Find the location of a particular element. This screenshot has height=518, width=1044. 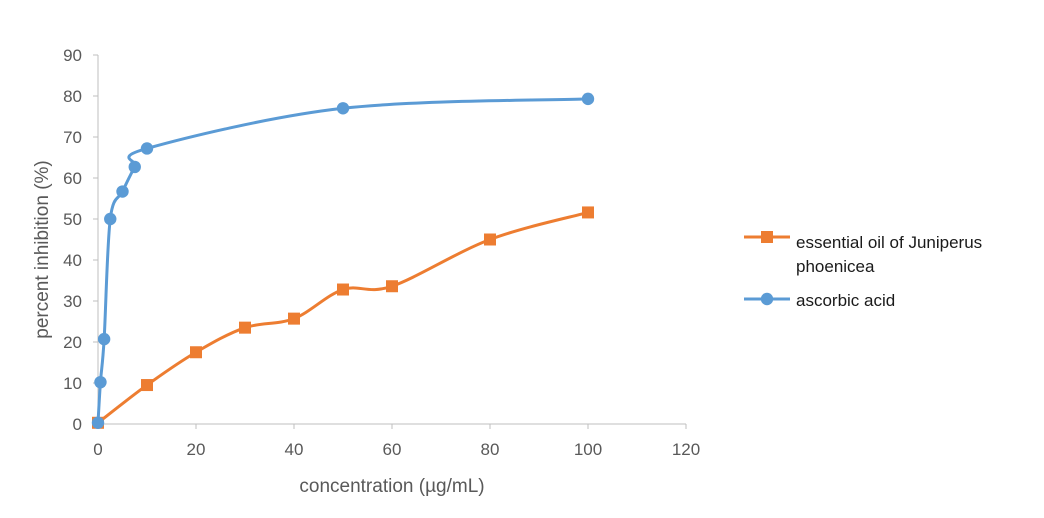

legend-marker-essential-oil is located at coordinates (767, 237).